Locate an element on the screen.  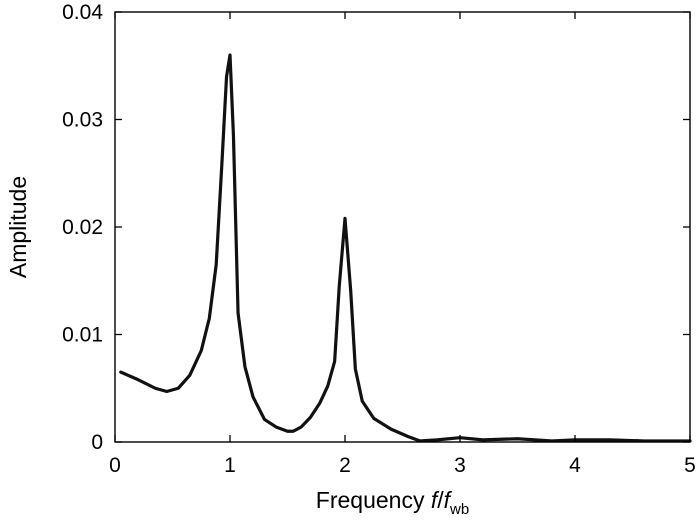
y-axis-title: Amplitude is located at coordinates (18, 227).